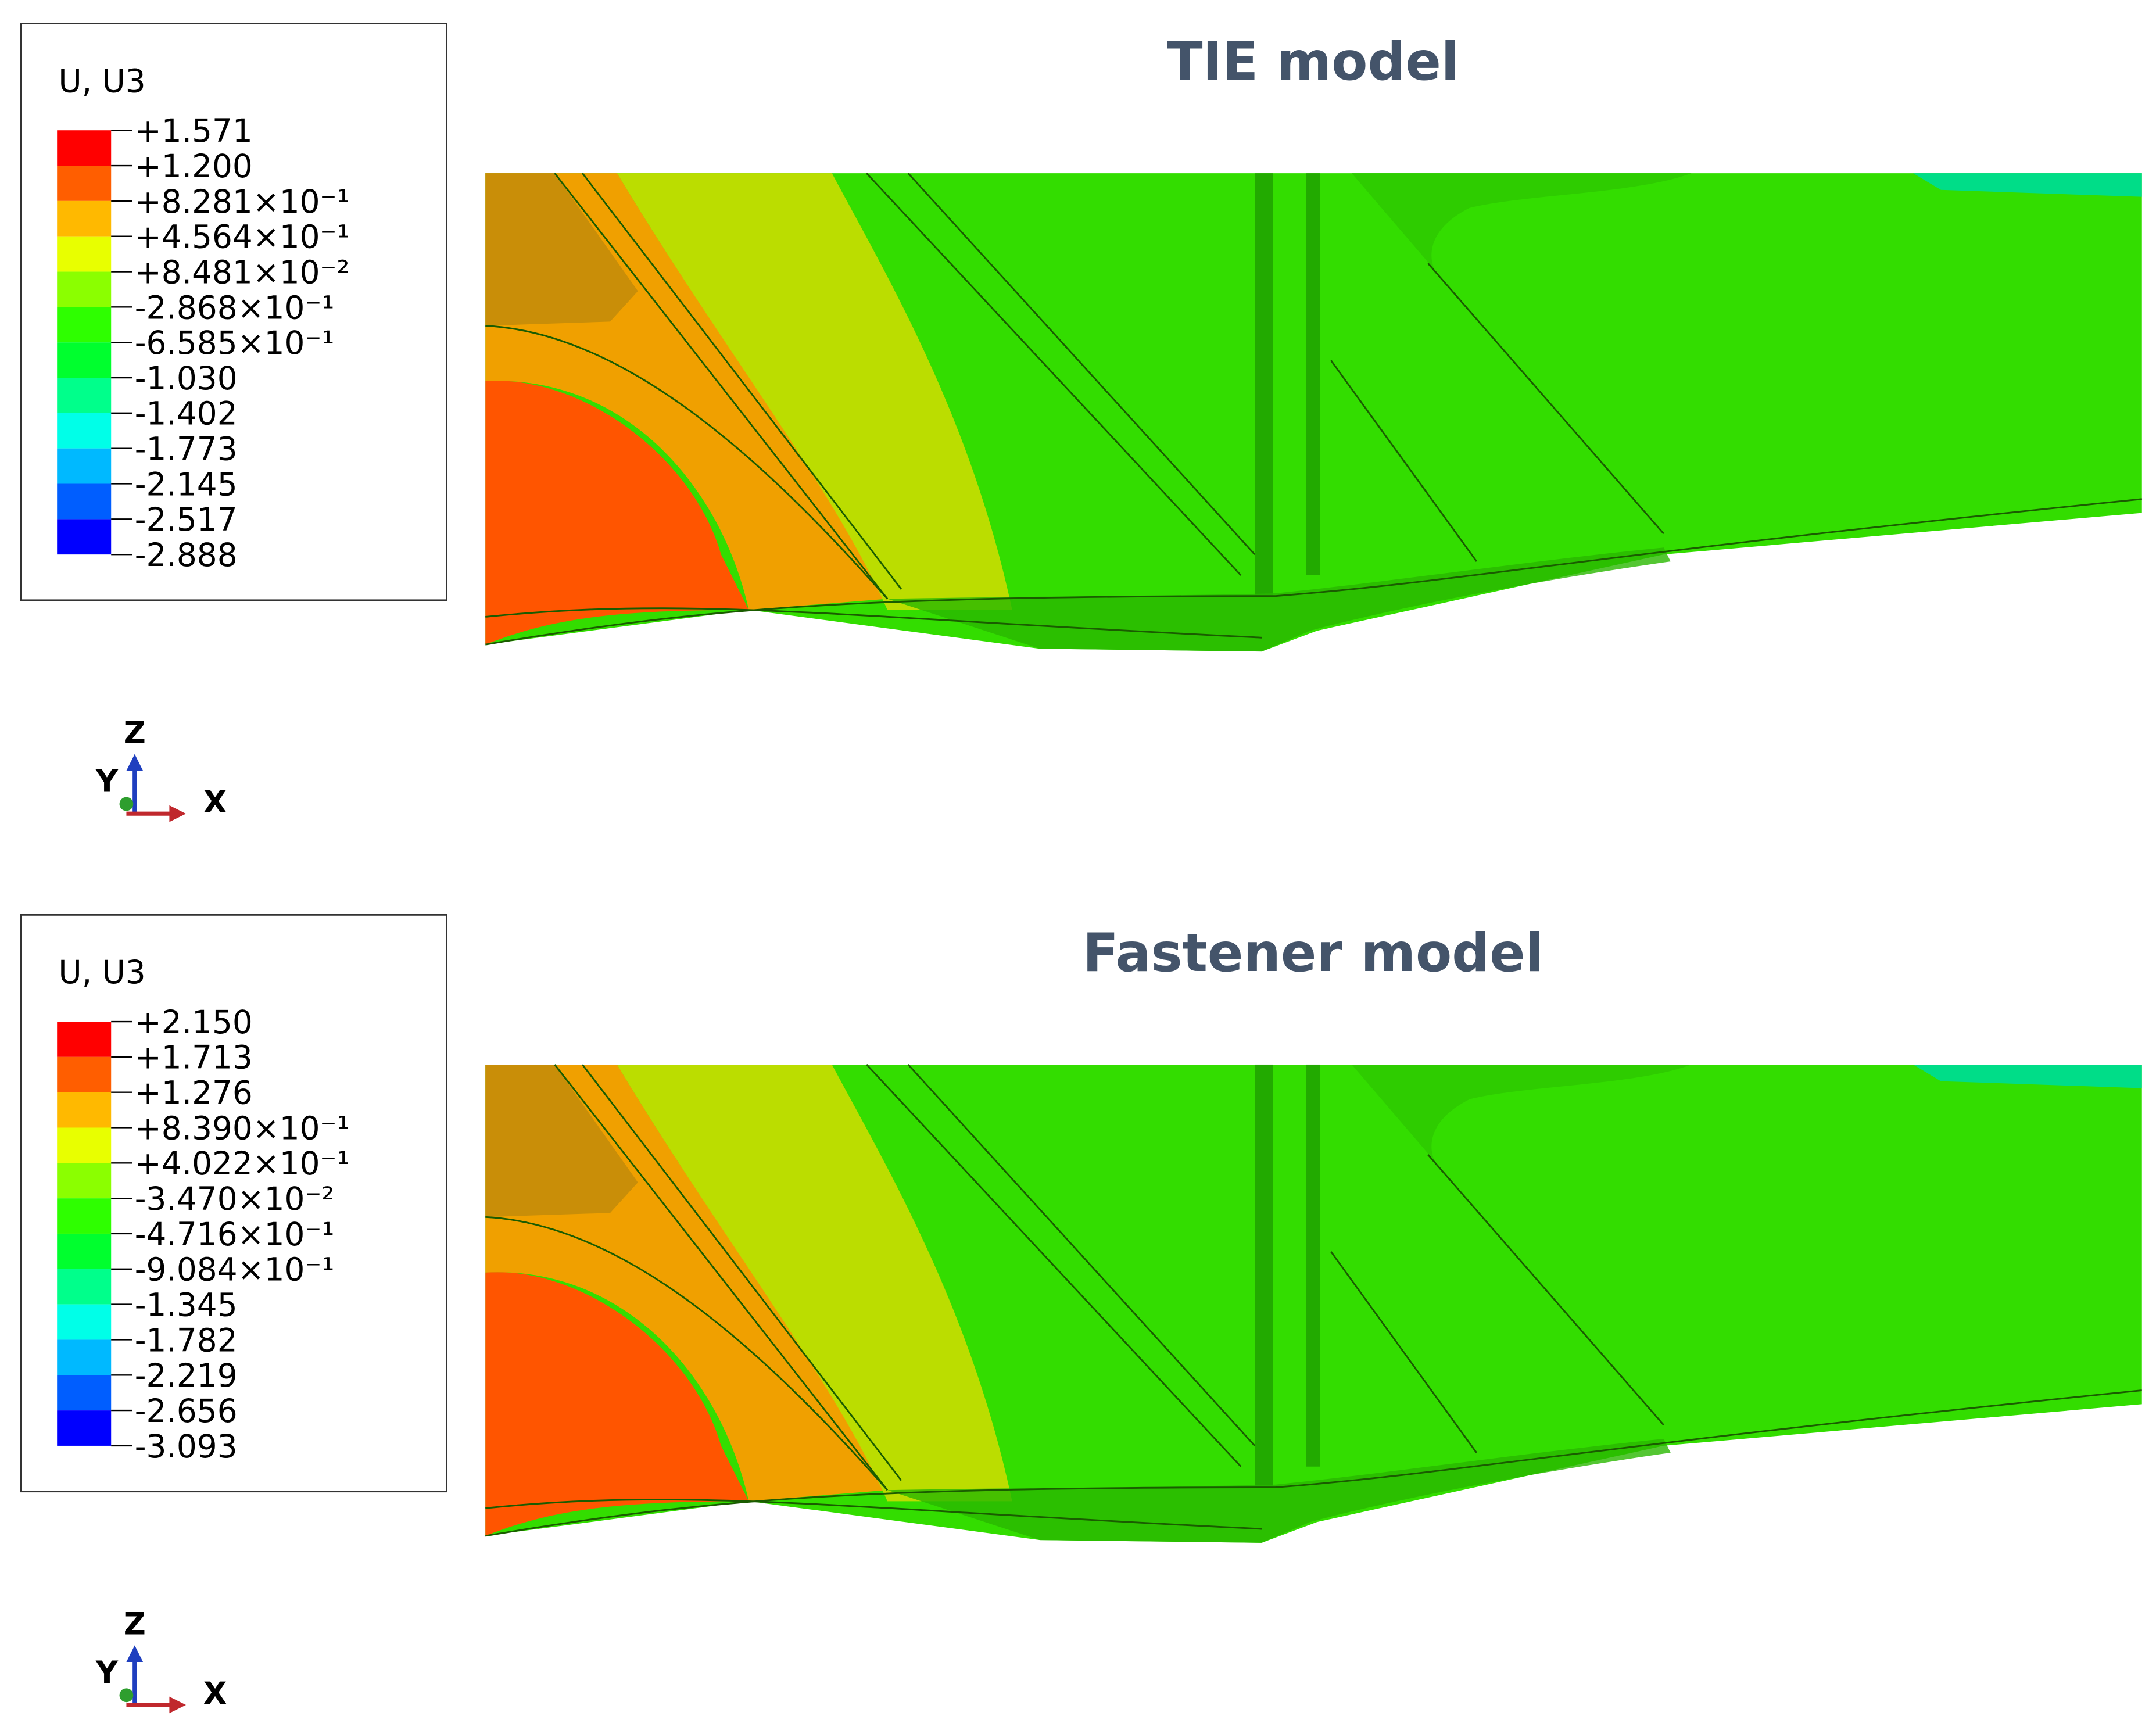 This screenshot has height=1723, width=2156. What do you see at coordinates (186, 1340) in the screenshot?
I see `legend-label: -1.782` at bounding box center [186, 1340].